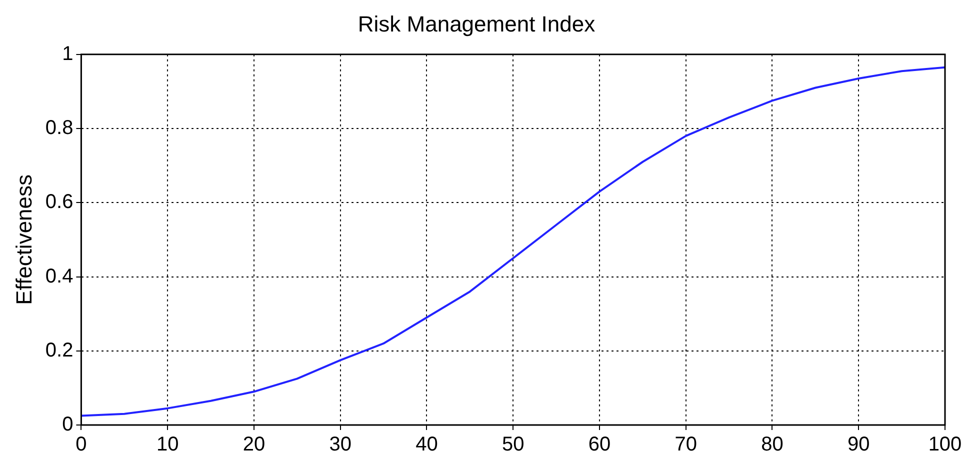 The height and width of the screenshot is (464, 967). I want to click on x-tick-label: 60, so click(599, 445).